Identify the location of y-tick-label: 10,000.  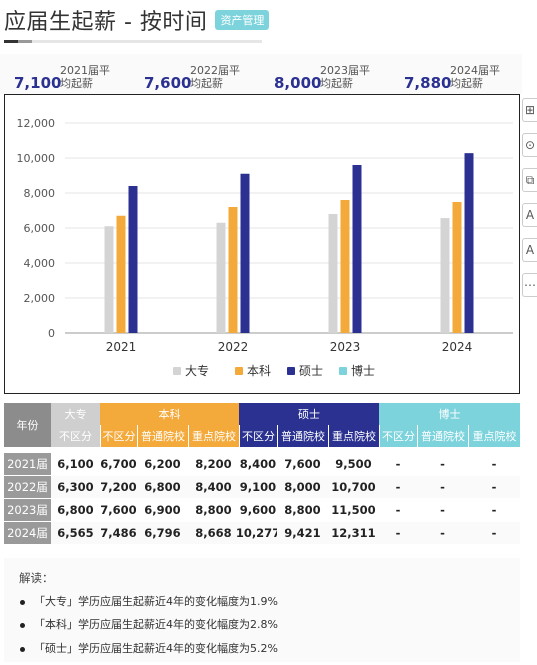
(36, 158).